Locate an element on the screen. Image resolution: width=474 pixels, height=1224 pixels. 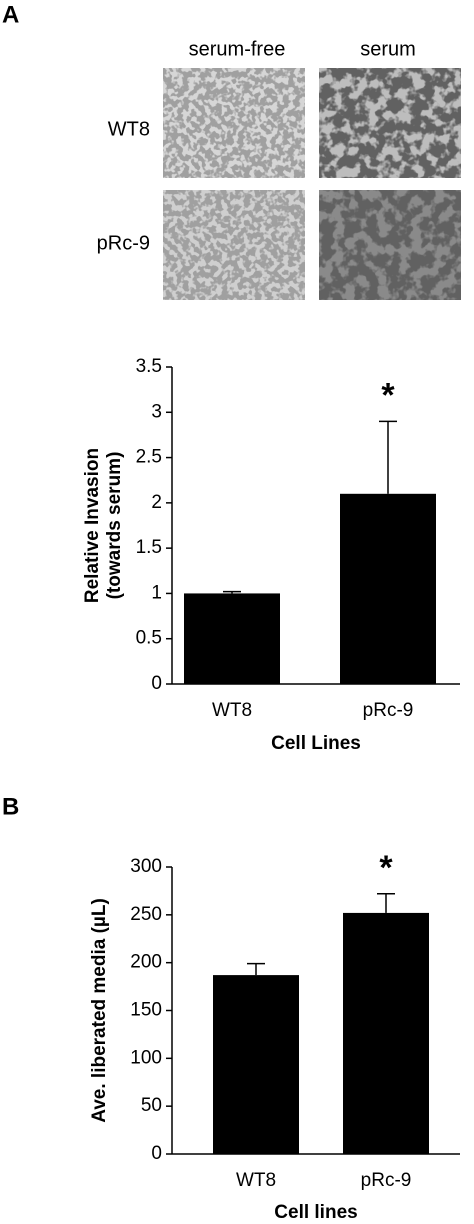
panel-label: B is located at coordinates (10, 806).